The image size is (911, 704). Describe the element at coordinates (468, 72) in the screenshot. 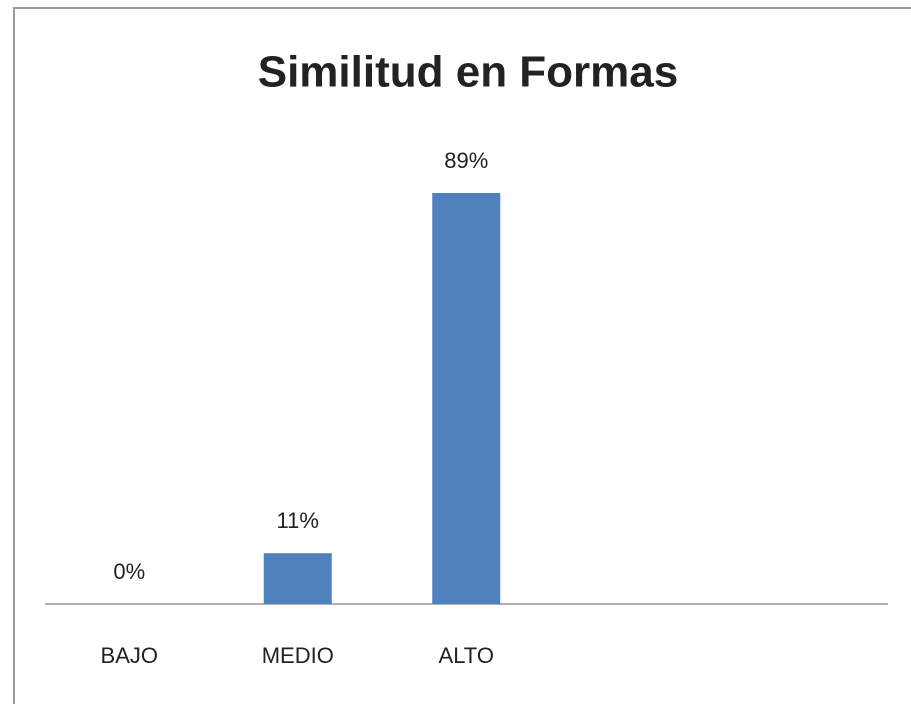

I see `chart-title: Similitud en Formas` at that location.